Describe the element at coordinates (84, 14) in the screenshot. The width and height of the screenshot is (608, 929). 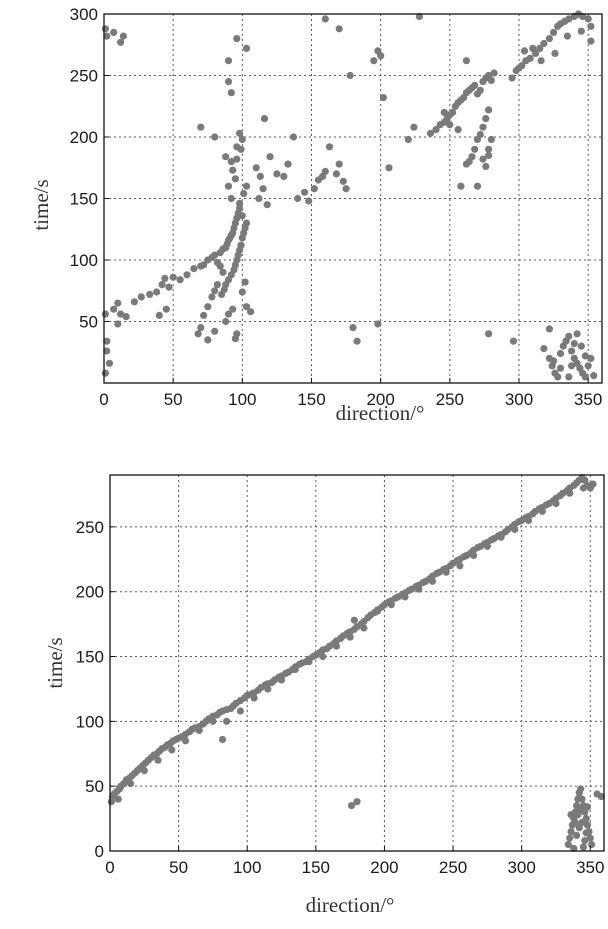
I see `y-tick-label: 300` at that location.